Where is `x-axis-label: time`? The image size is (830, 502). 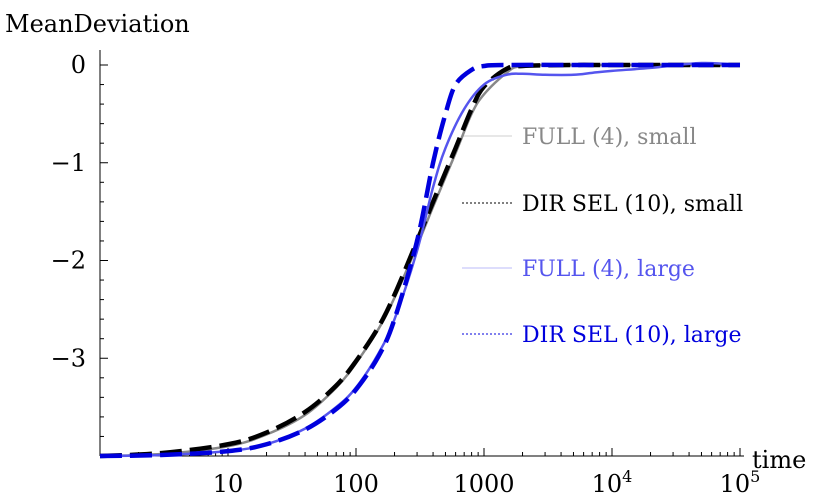 x-axis-label: time is located at coordinates (779, 460).